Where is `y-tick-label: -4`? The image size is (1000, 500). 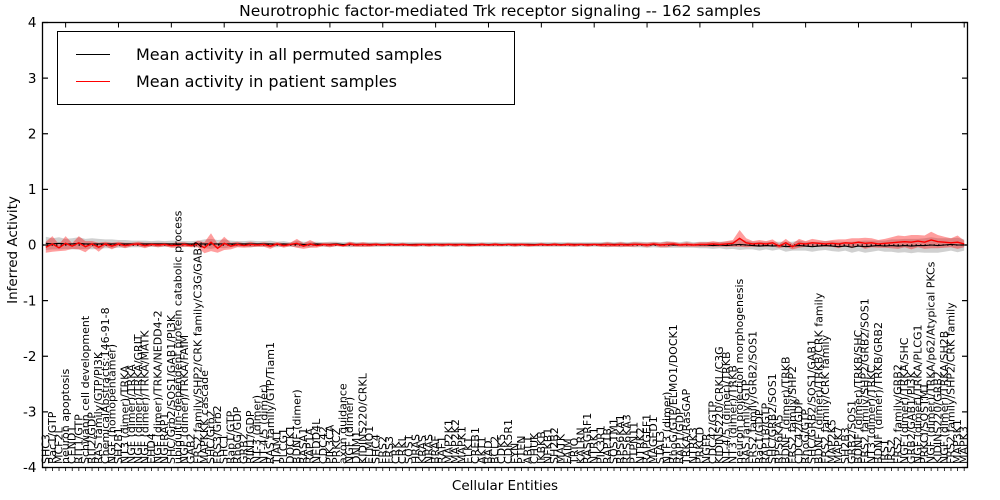
y-tick-label: -4 is located at coordinates (29, 468).